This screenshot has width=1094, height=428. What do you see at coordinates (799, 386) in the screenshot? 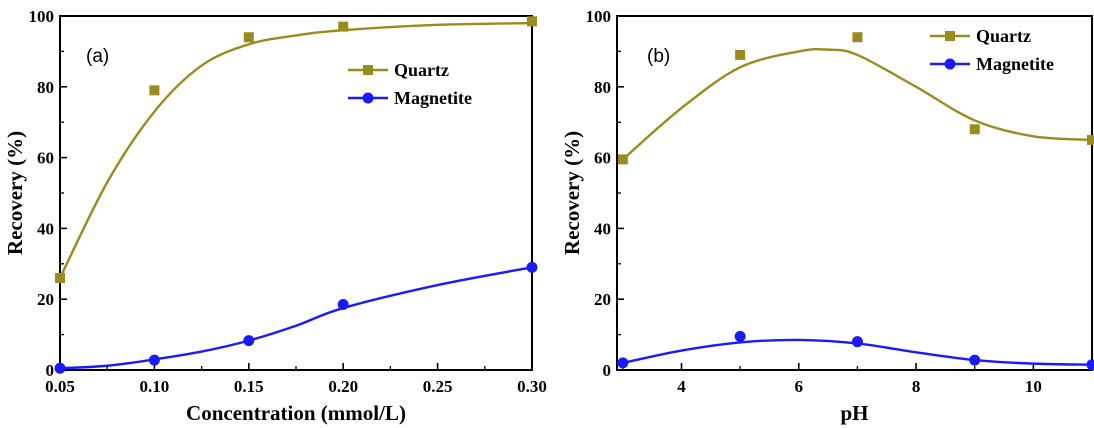
I see `panel-b-x-tick-label: 6` at bounding box center [799, 386].